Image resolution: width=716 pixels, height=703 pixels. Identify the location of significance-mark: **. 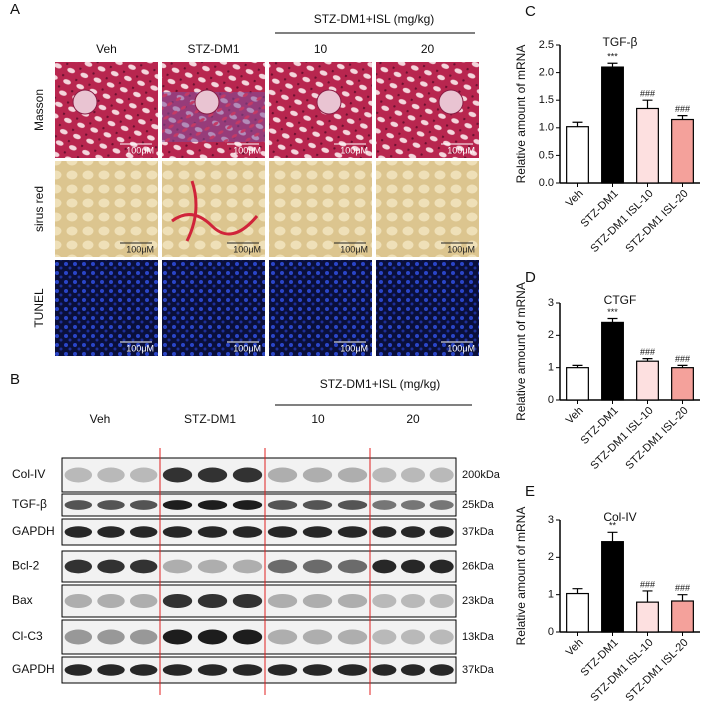
(613, 526).